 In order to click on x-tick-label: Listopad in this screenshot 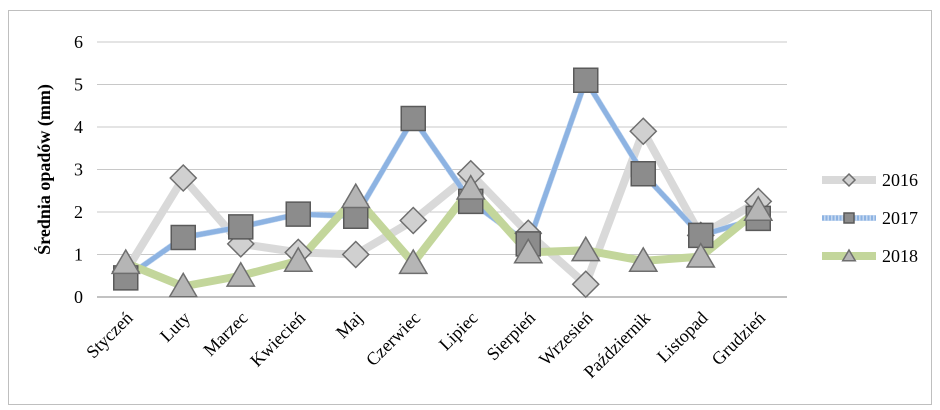, I will do `click(682, 337)`.